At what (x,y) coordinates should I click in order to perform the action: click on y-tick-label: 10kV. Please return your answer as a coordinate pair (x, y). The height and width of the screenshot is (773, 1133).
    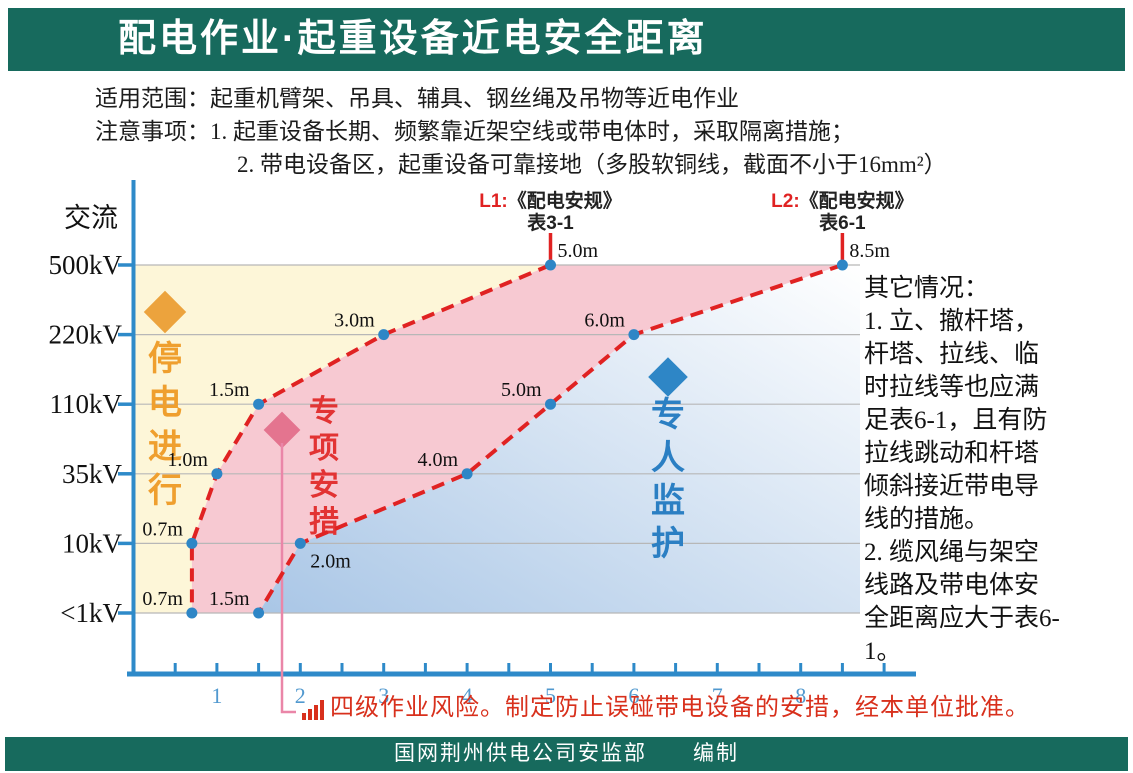
    Looking at the image, I should click on (92, 543).